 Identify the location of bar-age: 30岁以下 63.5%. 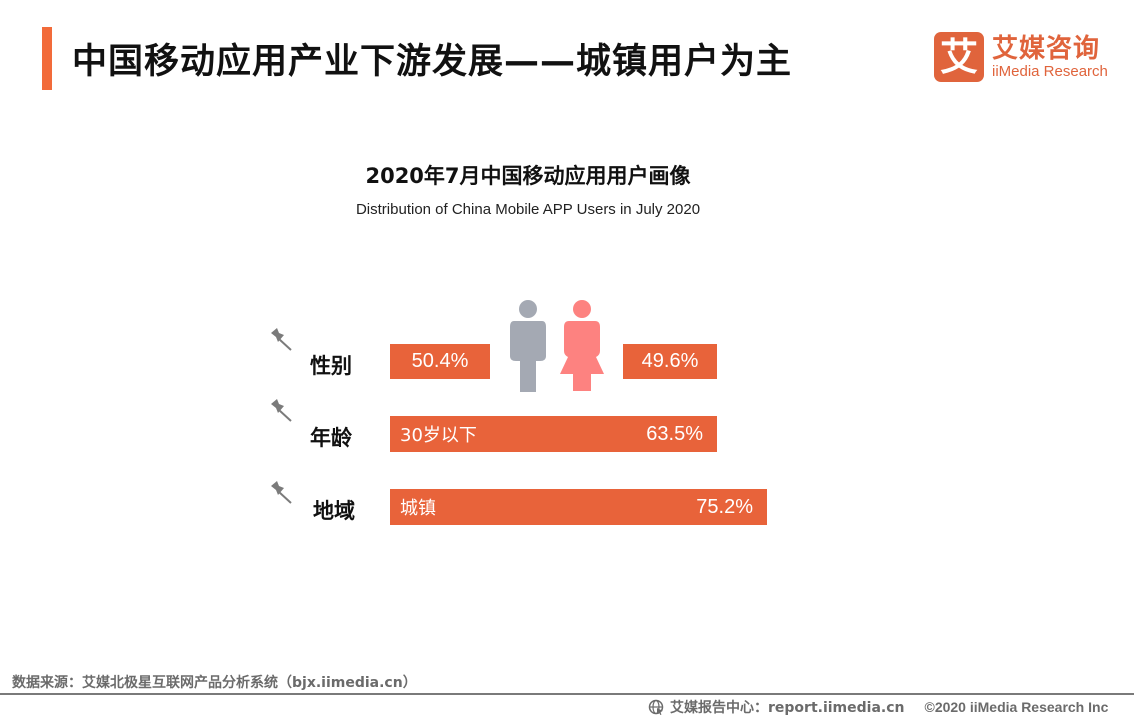
(553, 434).